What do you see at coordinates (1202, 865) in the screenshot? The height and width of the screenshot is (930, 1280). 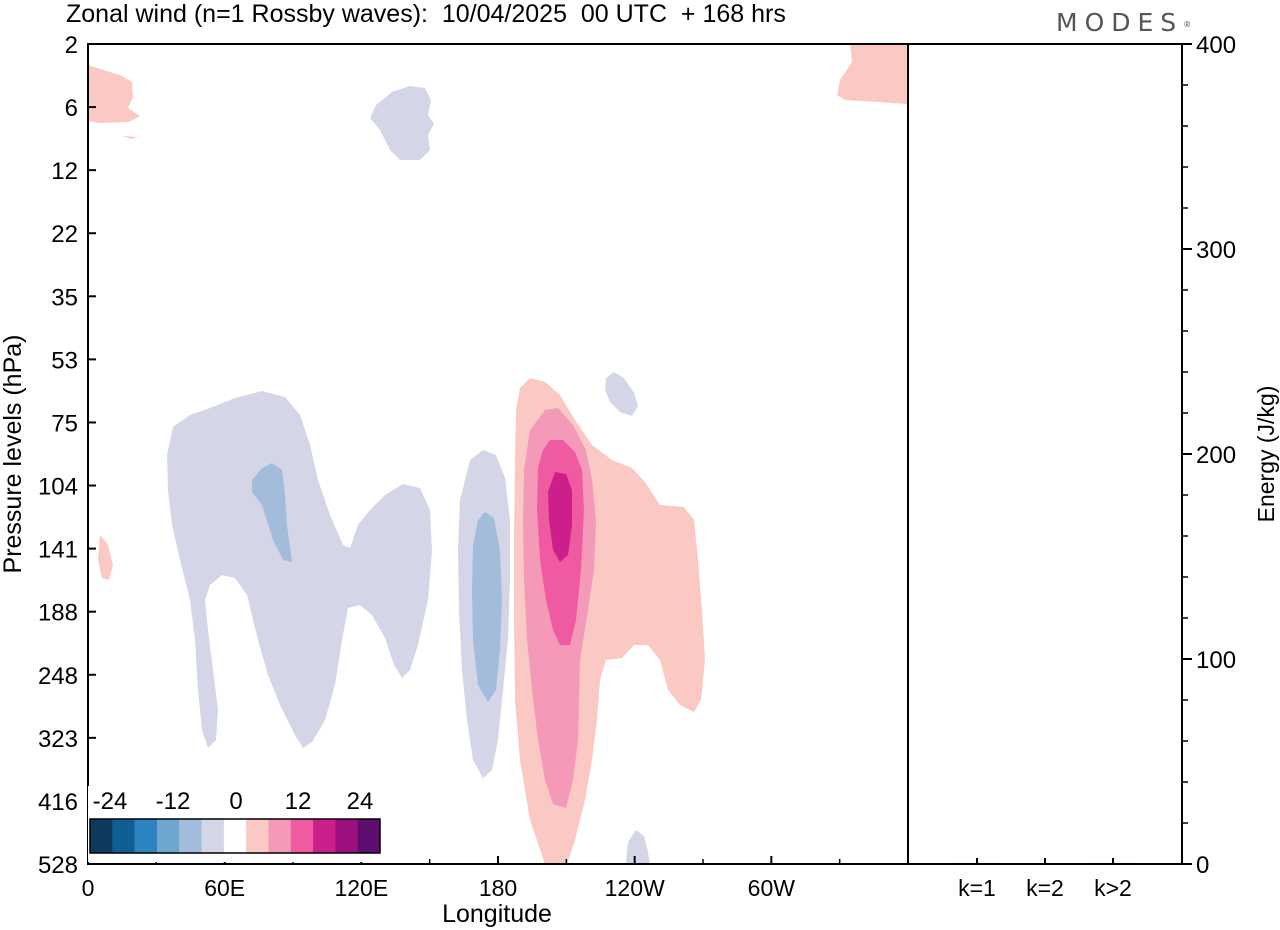 I see `energy-tick-label: 0` at bounding box center [1202, 865].